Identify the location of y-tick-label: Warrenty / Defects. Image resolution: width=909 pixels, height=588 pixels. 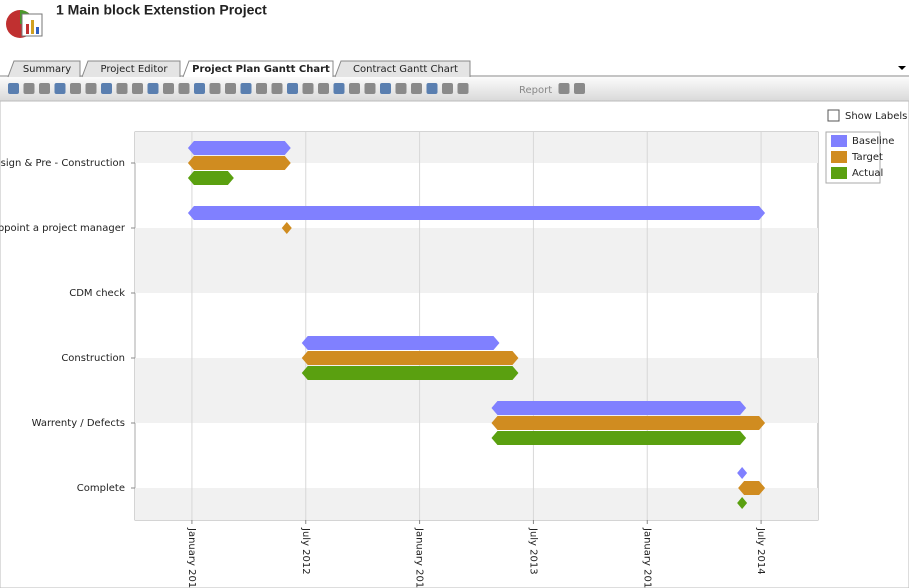
(78, 423).